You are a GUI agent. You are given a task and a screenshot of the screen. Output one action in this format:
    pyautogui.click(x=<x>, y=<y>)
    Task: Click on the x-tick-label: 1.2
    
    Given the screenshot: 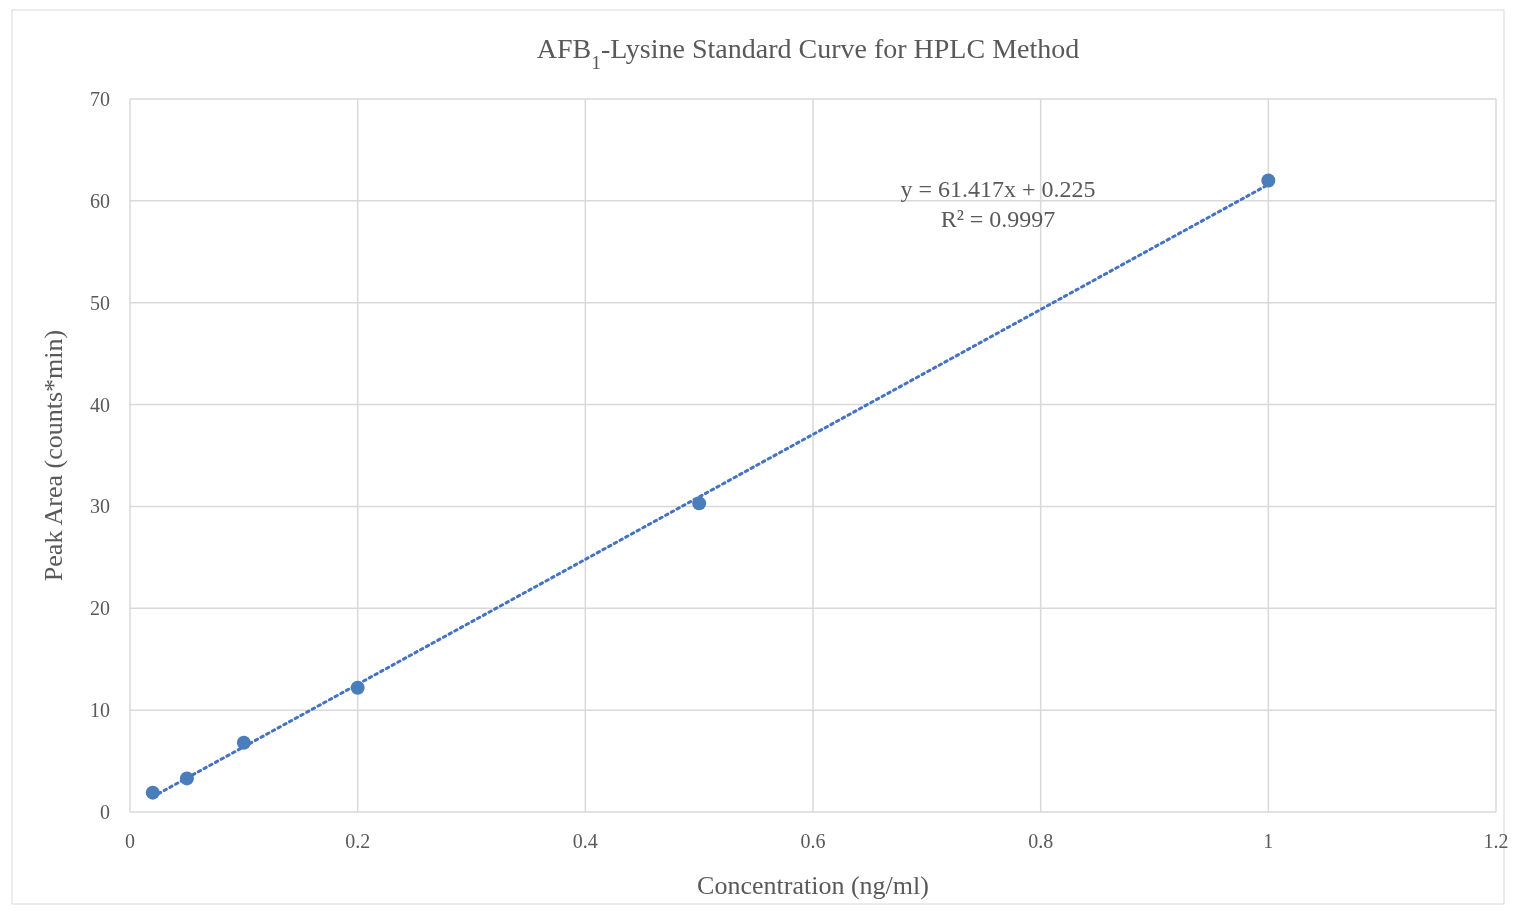 What is the action you would take?
    pyautogui.click(x=1496, y=841)
    